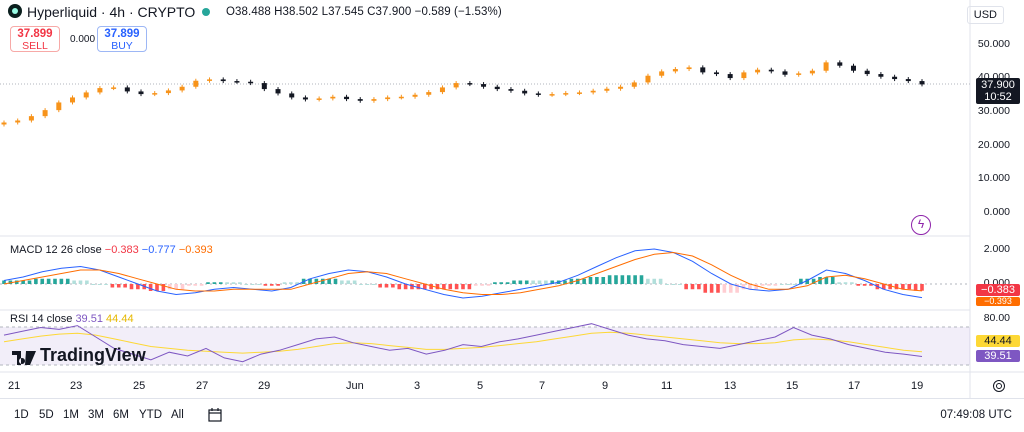  What do you see at coordinates (264, 386) in the screenshot?
I see `x-axis-label: 29` at bounding box center [264, 386].